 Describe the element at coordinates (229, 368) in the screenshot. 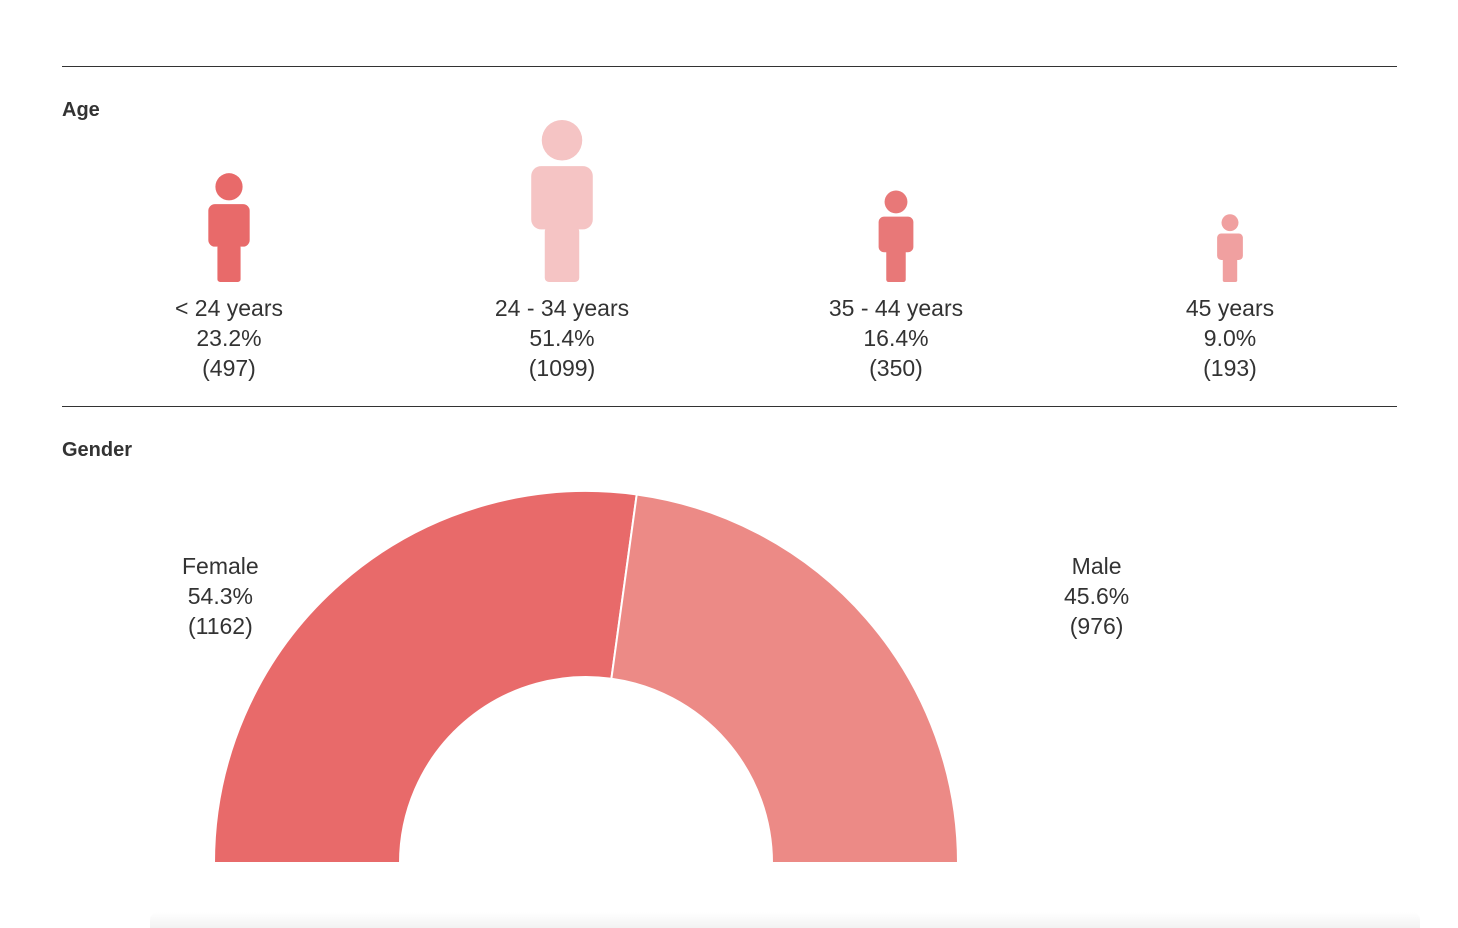

I see `age-count-label: (497)` at that location.